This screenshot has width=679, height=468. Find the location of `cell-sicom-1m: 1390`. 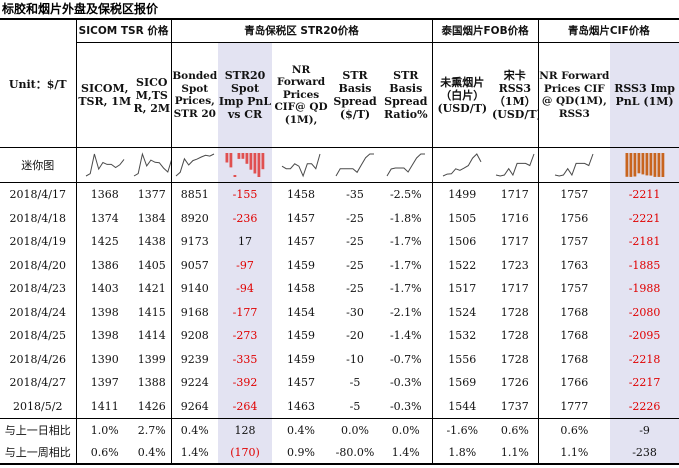

cell-sicom-1m: 1390 is located at coordinates (104, 359).